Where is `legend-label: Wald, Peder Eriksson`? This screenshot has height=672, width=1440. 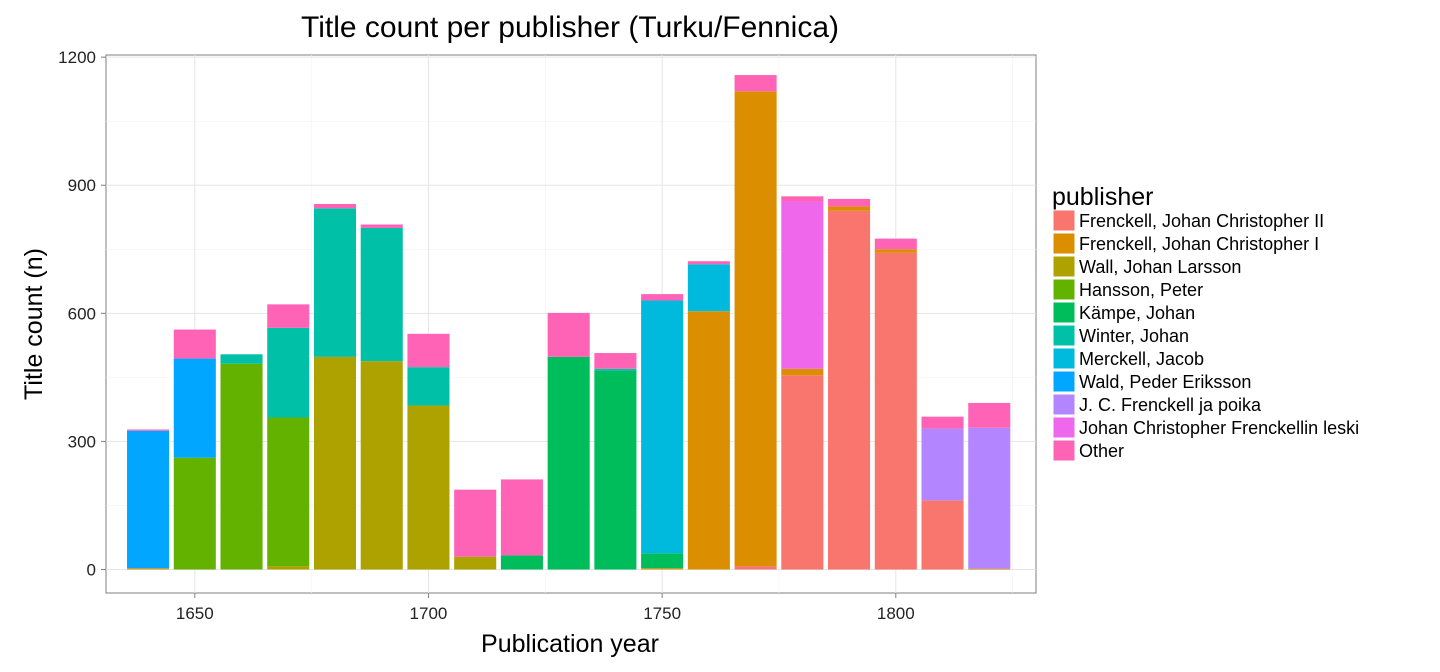 legend-label: Wald, Peder Eriksson is located at coordinates (1165, 382).